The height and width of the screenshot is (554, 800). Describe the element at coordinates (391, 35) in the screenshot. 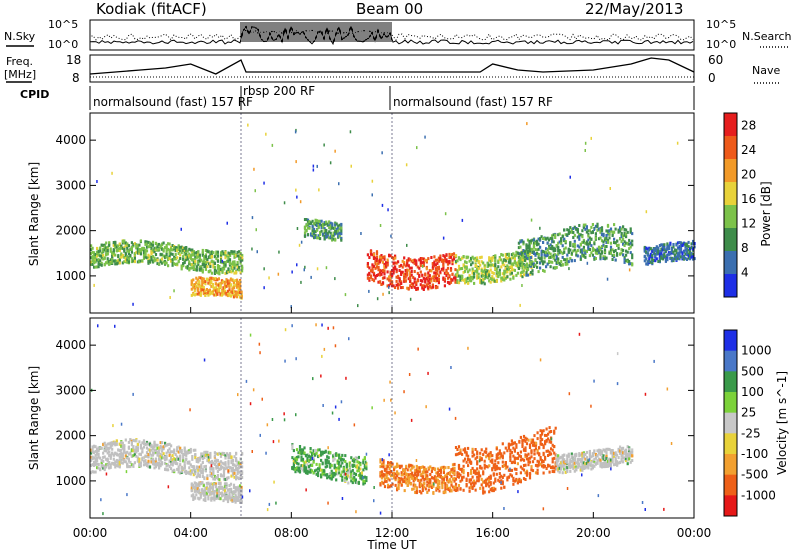

I see `noise-search-trace` at that location.